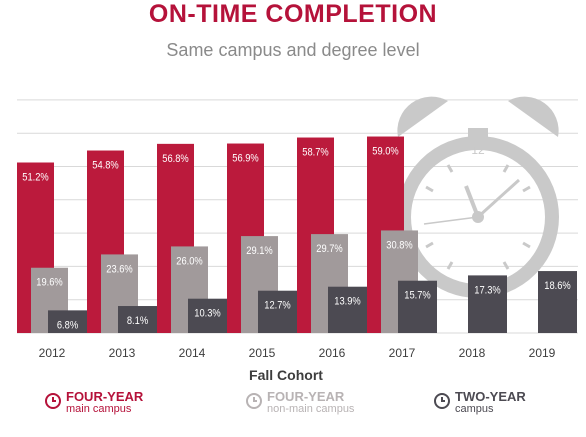 The width and height of the screenshot is (586, 437). Describe the element at coordinates (52, 353) in the screenshot. I see `x-tick-label: 2012` at that location.